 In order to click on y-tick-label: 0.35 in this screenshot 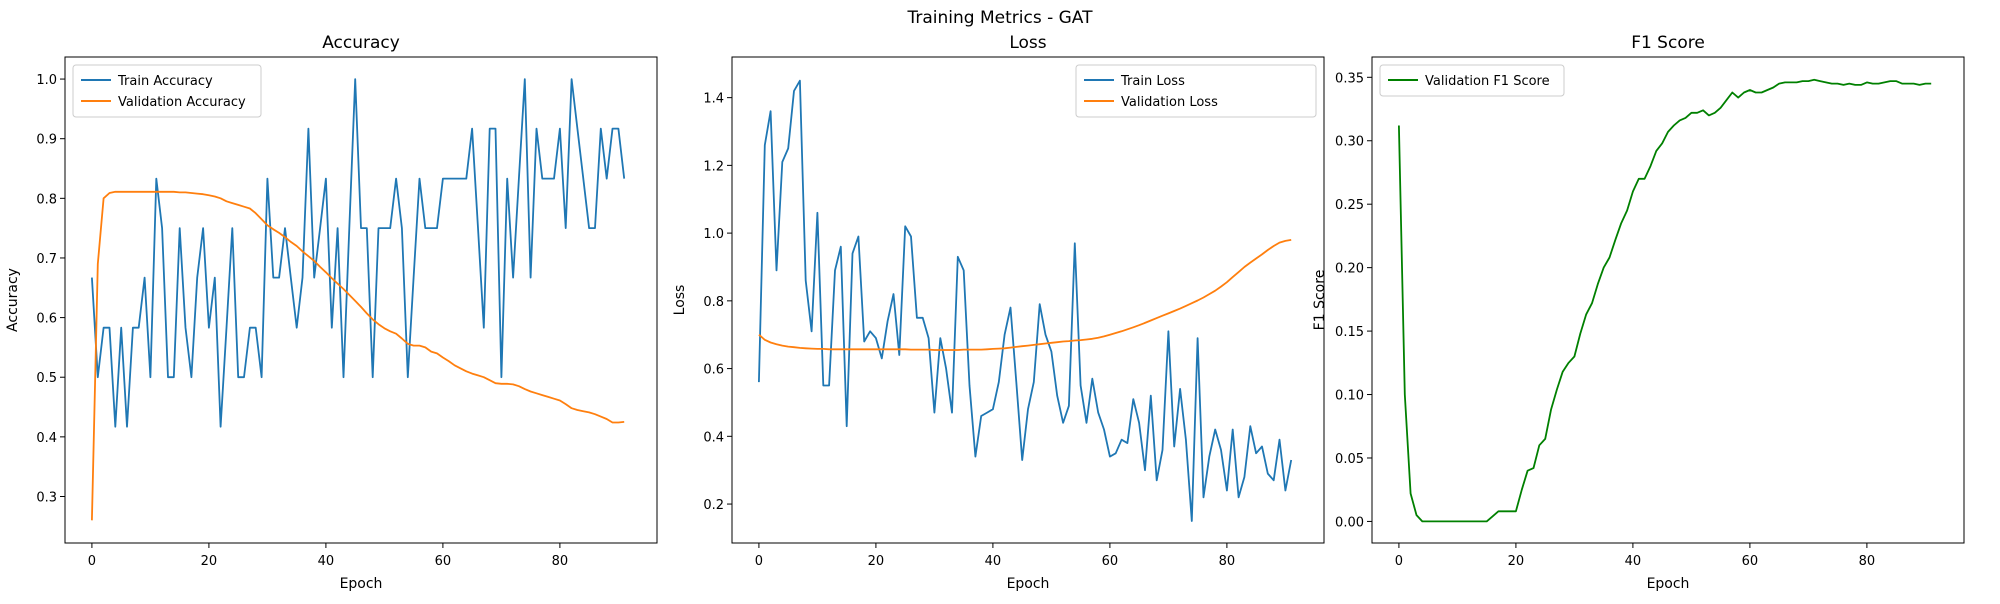, I will do `click(1349, 78)`.